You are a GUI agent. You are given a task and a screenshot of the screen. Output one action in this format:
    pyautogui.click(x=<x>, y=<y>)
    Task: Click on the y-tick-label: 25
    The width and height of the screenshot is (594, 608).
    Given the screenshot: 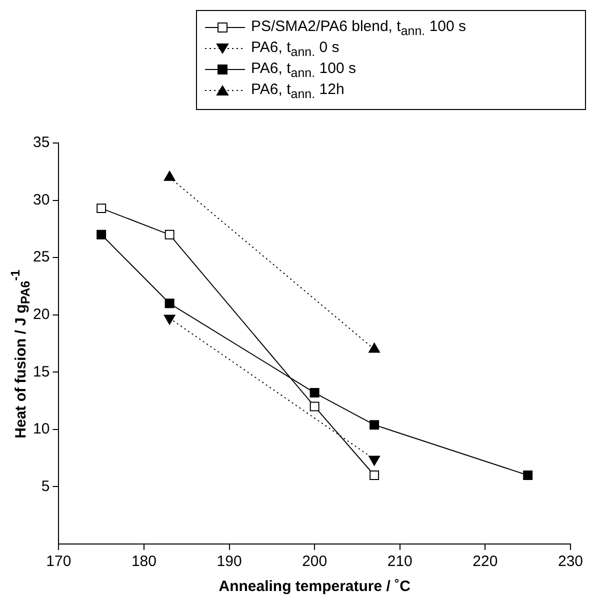 What is the action you would take?
    pyautogui.click(x=41, y=257)
    